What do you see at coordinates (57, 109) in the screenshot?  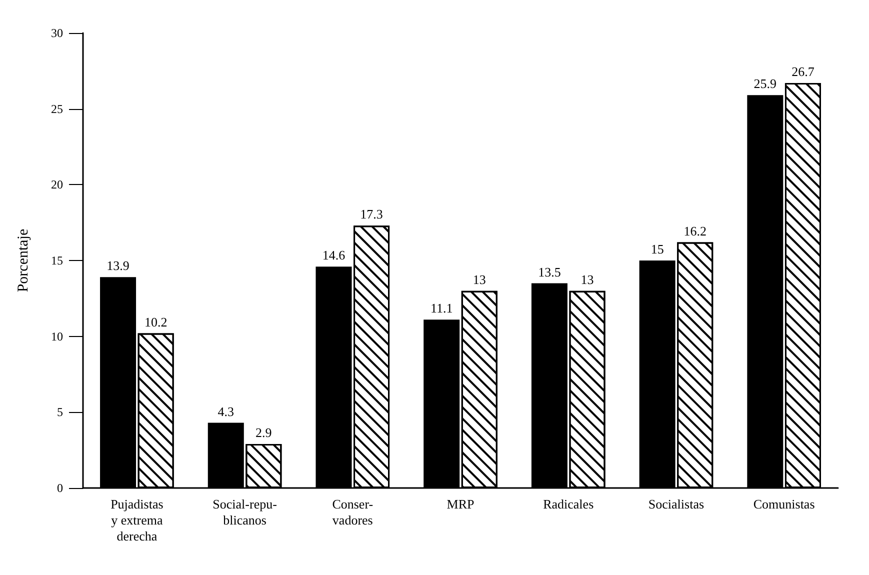 I see `y-tick-label: 25` at bounding box center [57, 109].